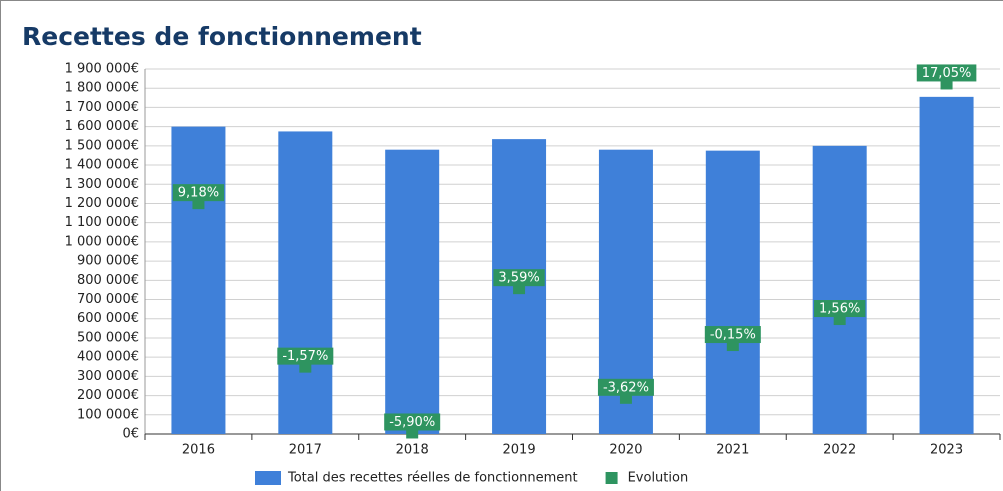  What do you see at coordinates (102, 145) in the screenshot?
I see `y-tick-label: 1 500 000€` at bounding box center [102, 145].